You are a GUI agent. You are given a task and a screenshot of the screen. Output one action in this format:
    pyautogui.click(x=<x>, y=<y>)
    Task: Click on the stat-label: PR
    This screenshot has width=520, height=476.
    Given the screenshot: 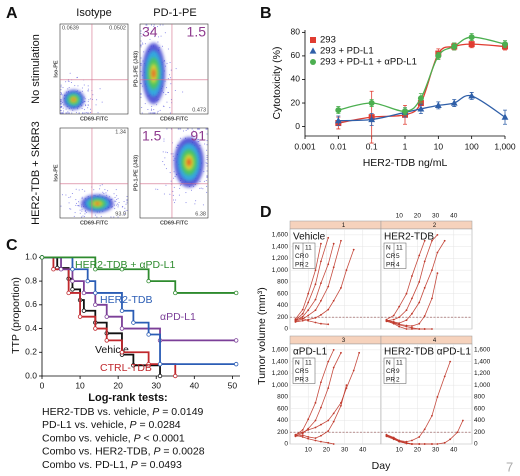 What is the action you would take?
    pyautogui.click(x=390, y=264)
    